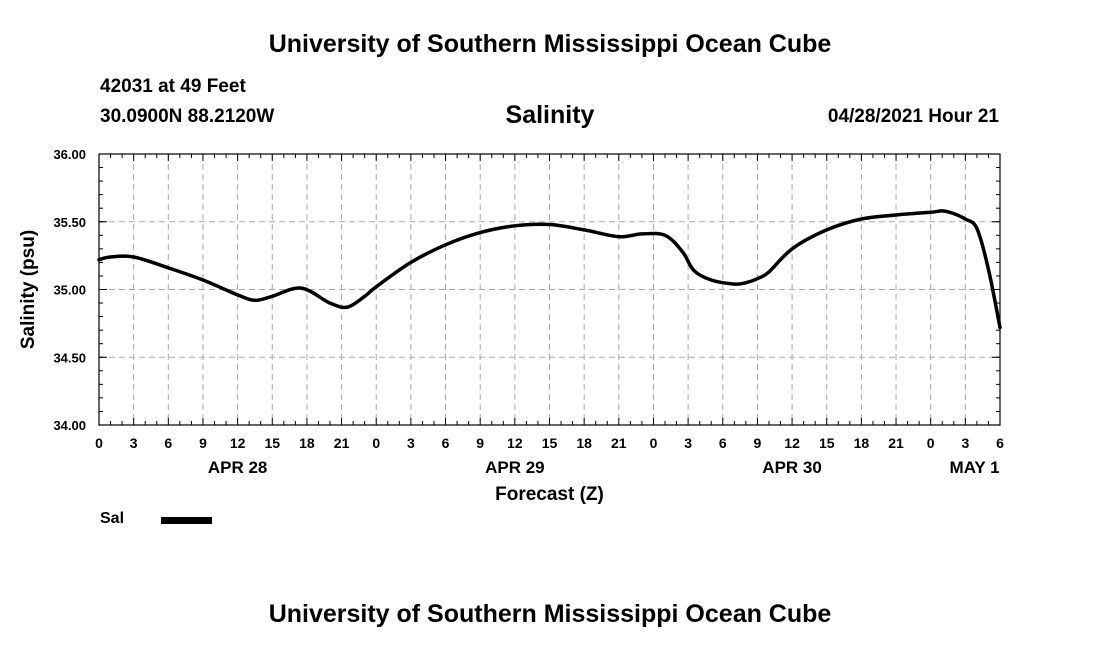  What do you see at coordinates (187, 116) in the screenshot?
I see `coordinates-label: 30.0900N 88.2120W` at bounding box center [187, 116].